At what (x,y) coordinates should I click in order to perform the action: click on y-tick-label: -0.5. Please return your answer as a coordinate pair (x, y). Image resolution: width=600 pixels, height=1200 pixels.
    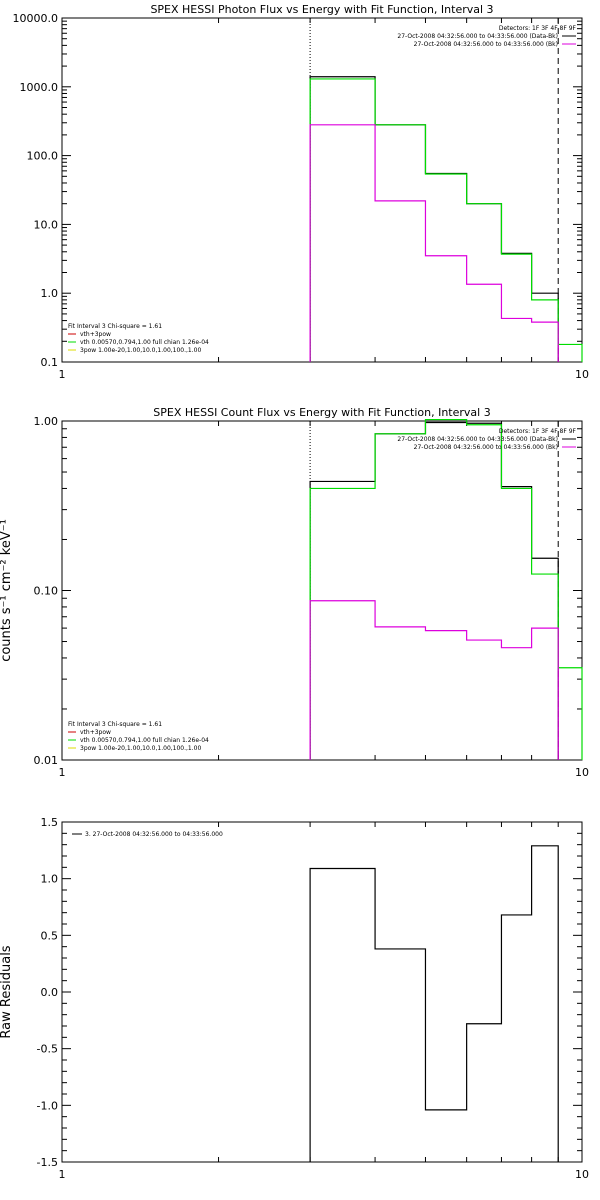
    Looking at the image, I should click on (47, 1049).